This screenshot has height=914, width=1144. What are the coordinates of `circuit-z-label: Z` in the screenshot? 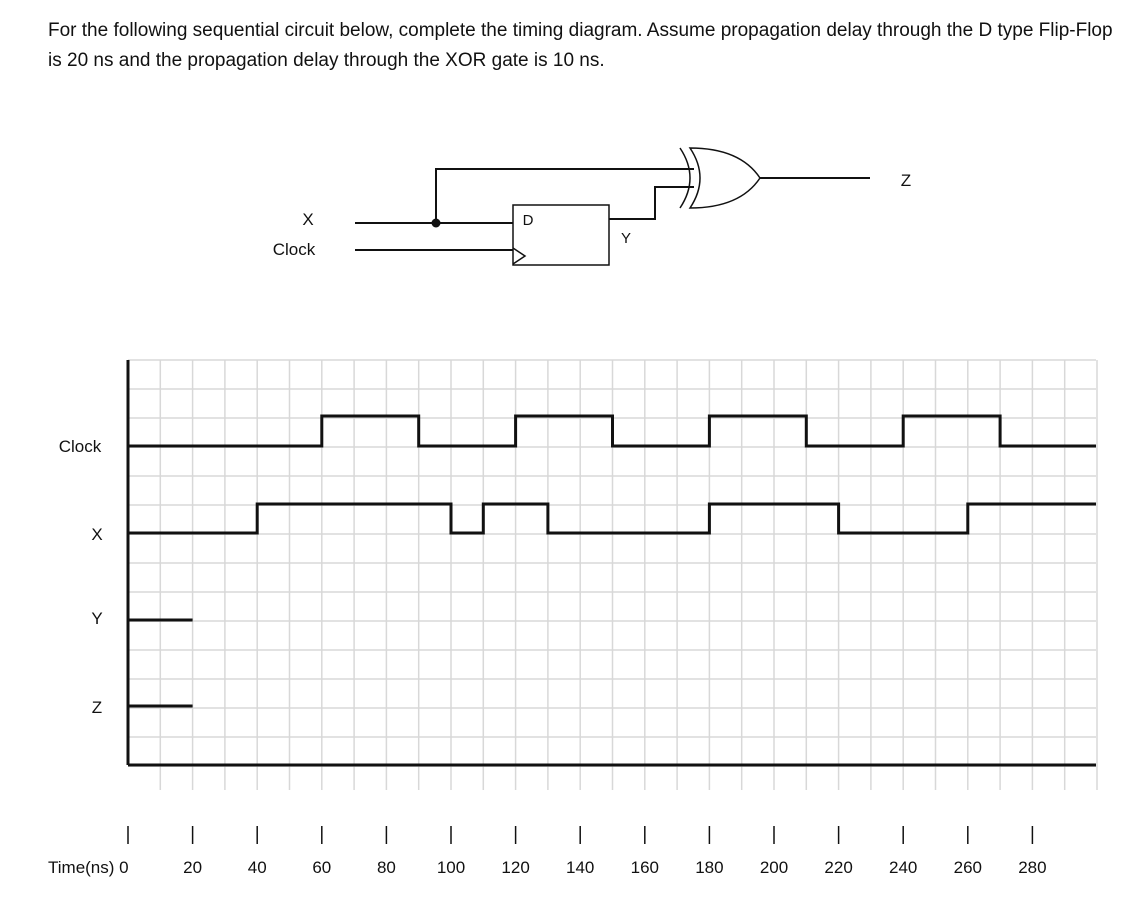 It's located at (906, 180).